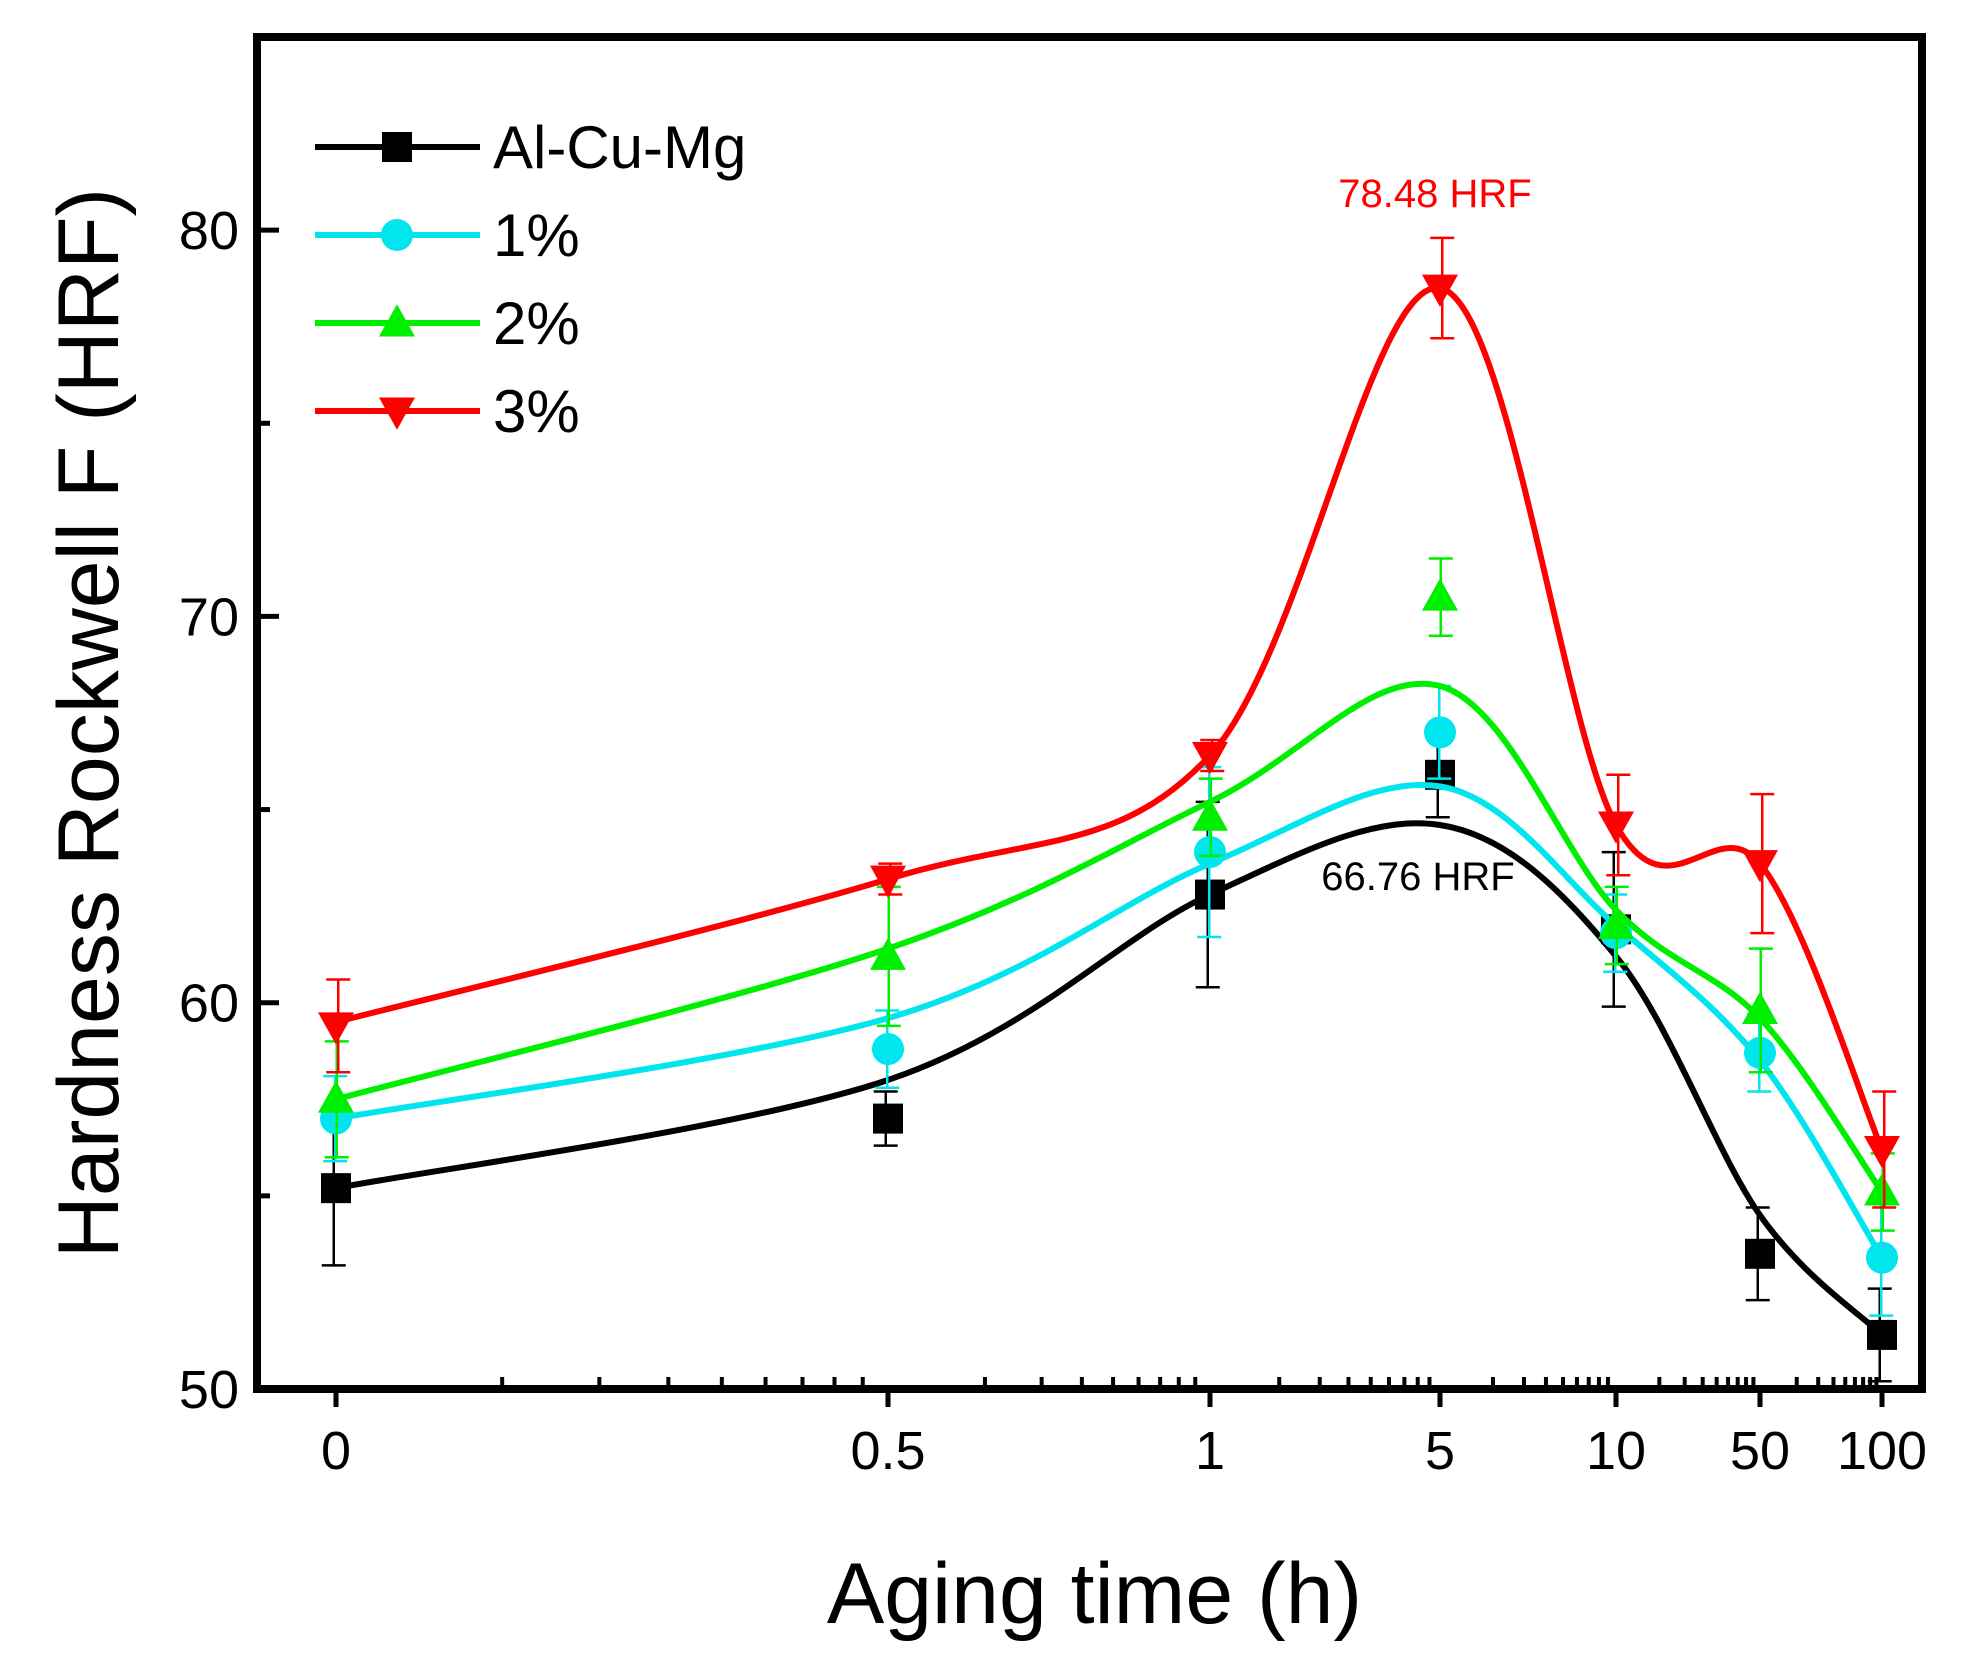  What do you see at coordinates (209, 1004) in the screenshot?
I see `y-tick-label: 60` at bounding box center [209, 1004].